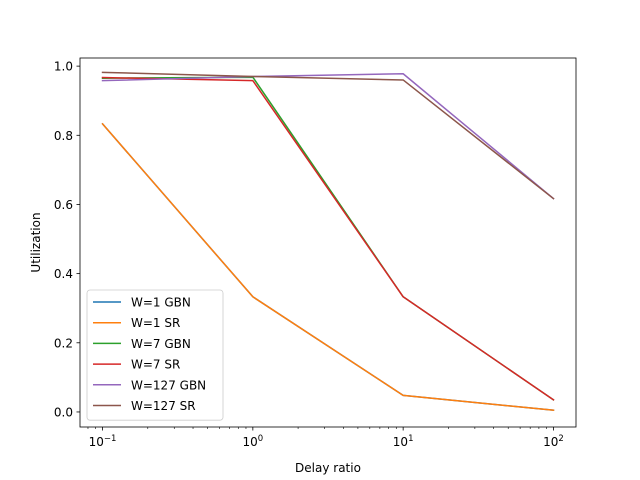  Describe the element at coordinates (63, 343) in the screenshot. I see `y-tick-label-1: 0.2` at that location.